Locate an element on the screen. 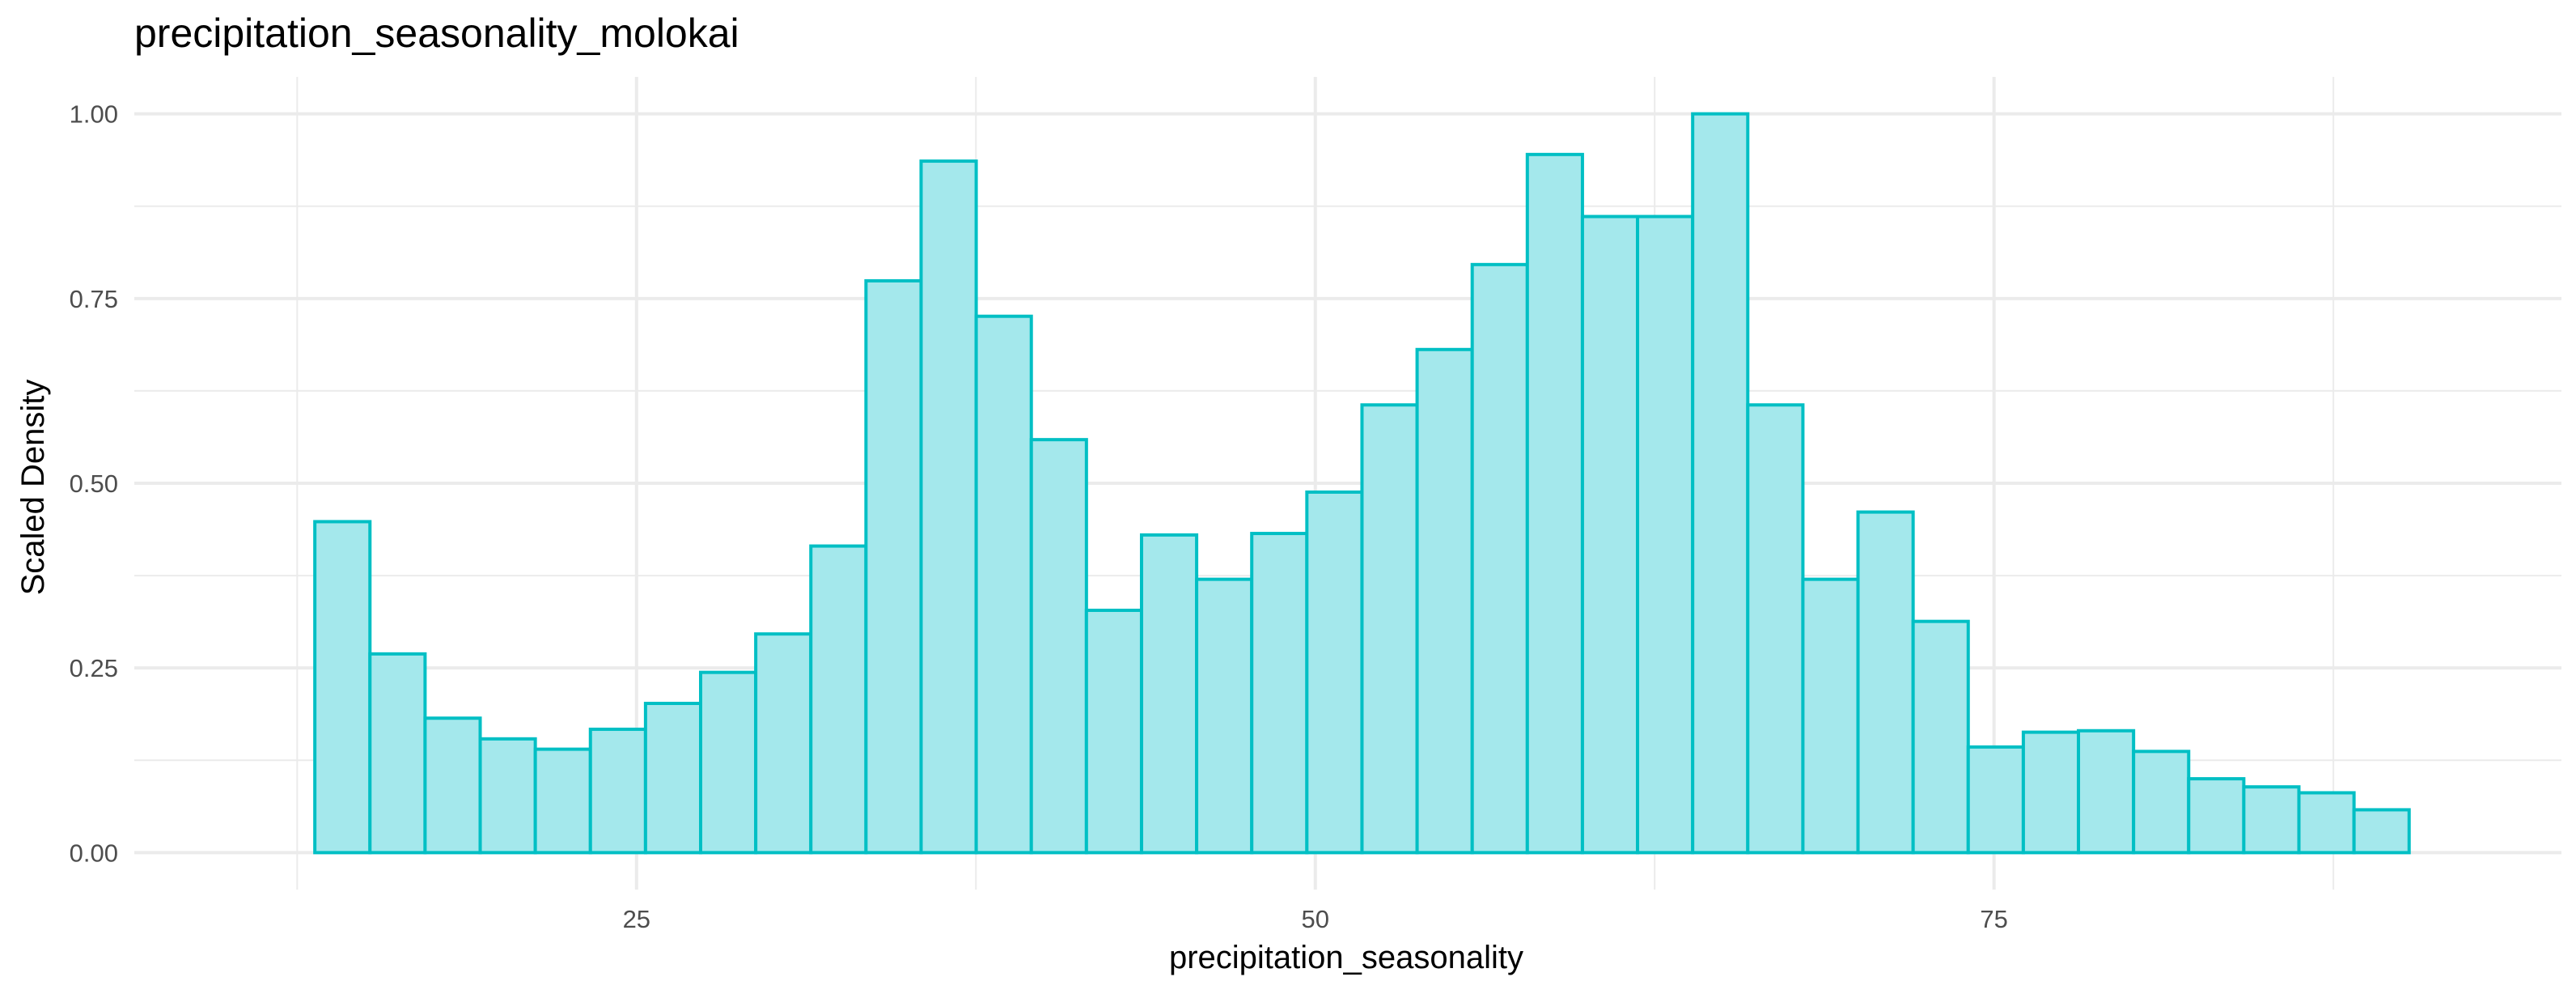 This screenshot has width=2576, height=994. x-axis-tick-labels: 25 50 75 is located at coordinates (1315, 919).